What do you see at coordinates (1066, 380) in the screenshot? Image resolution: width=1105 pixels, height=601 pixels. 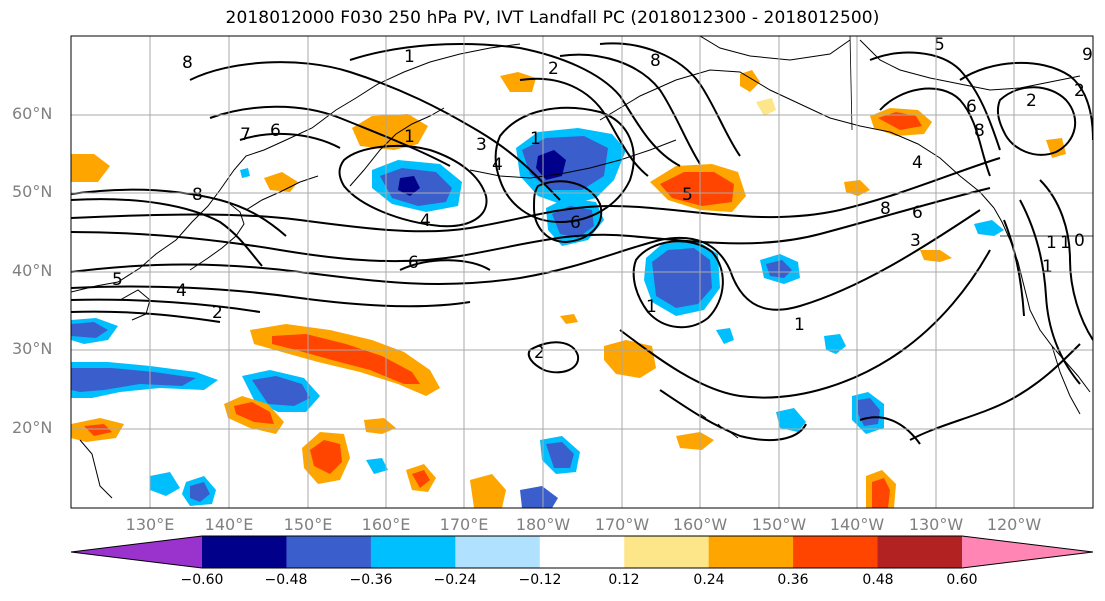 I see `coastline-baja` at bounding box center [1066, 380].